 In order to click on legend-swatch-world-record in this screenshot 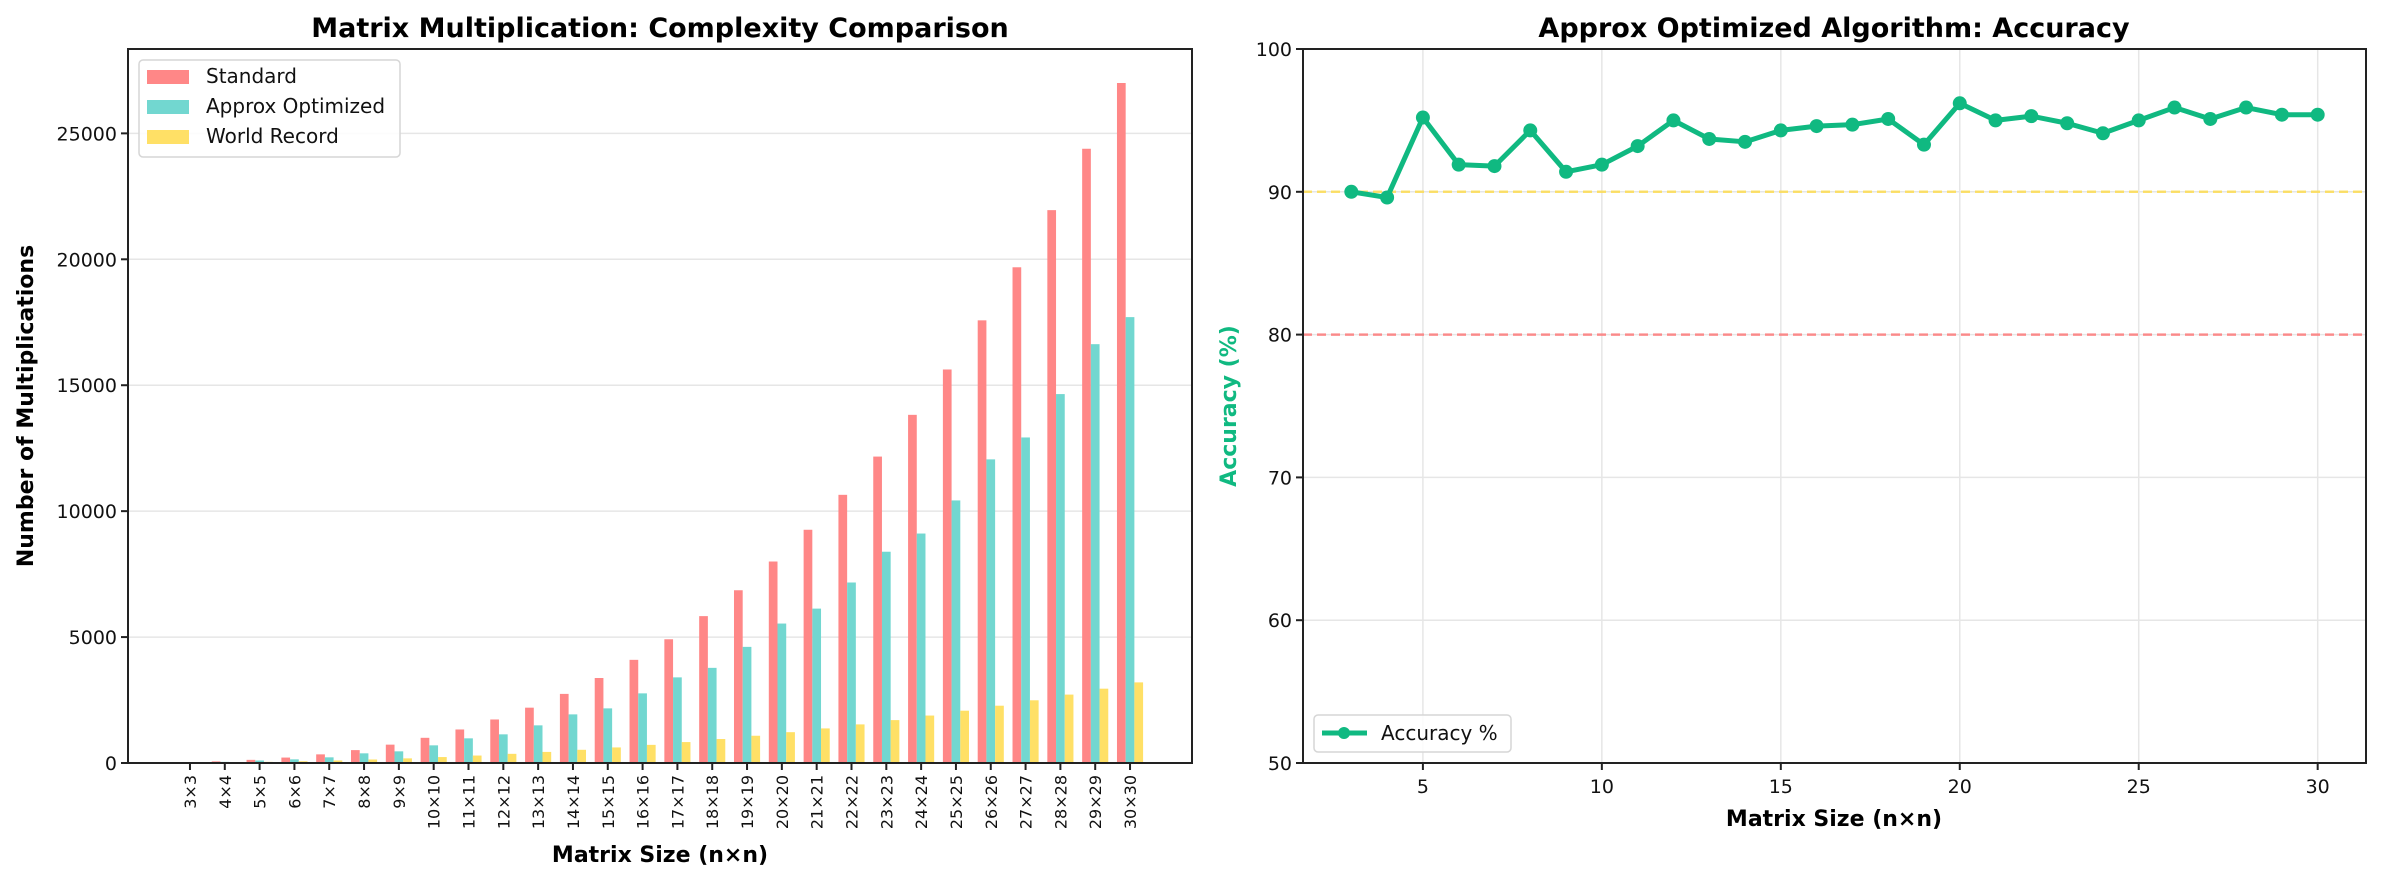, I will do `click(168, 137)`.